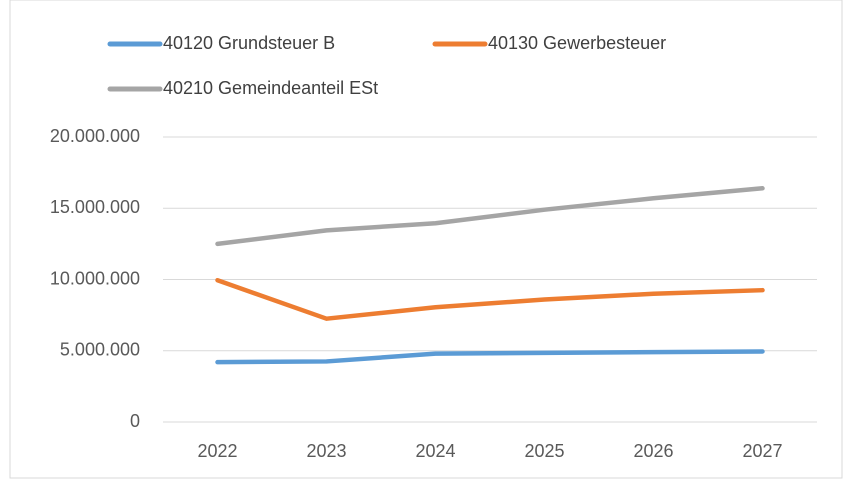 This screenshot has height=479, width=843. What do you see at coordinates (95, 207) in the screenshot?
I see `y-tick-label: 15.000.000` at bounding box center [95, 207].